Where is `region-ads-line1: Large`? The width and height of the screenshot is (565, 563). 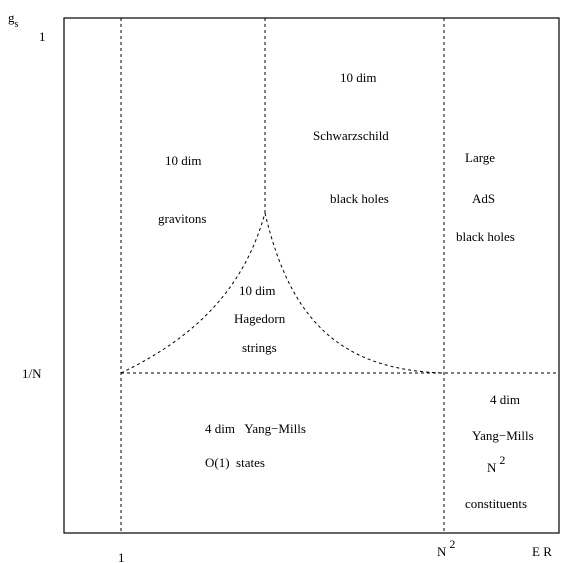
region-ads-line1: Large is located at coordinates (480, 157).